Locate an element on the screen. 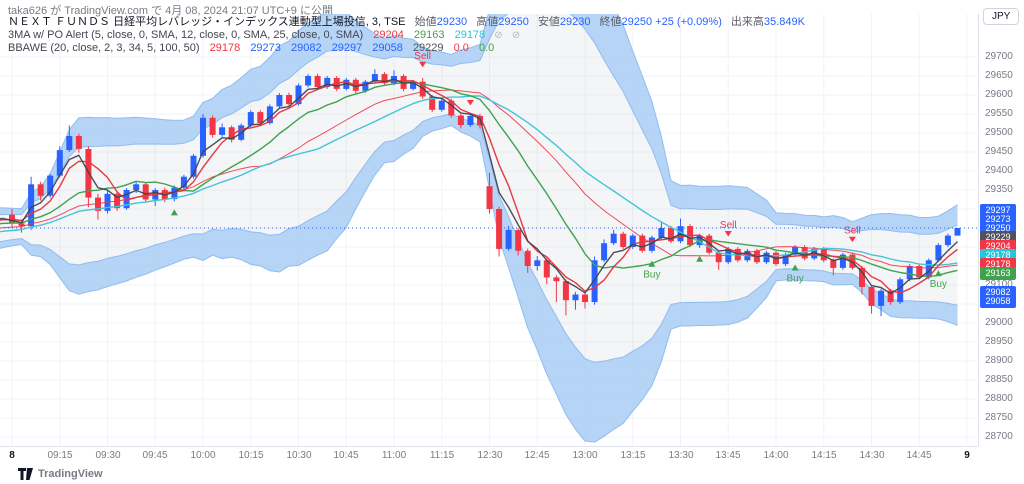  price-tick-label: 28750 is located at coordinates (999, 417).